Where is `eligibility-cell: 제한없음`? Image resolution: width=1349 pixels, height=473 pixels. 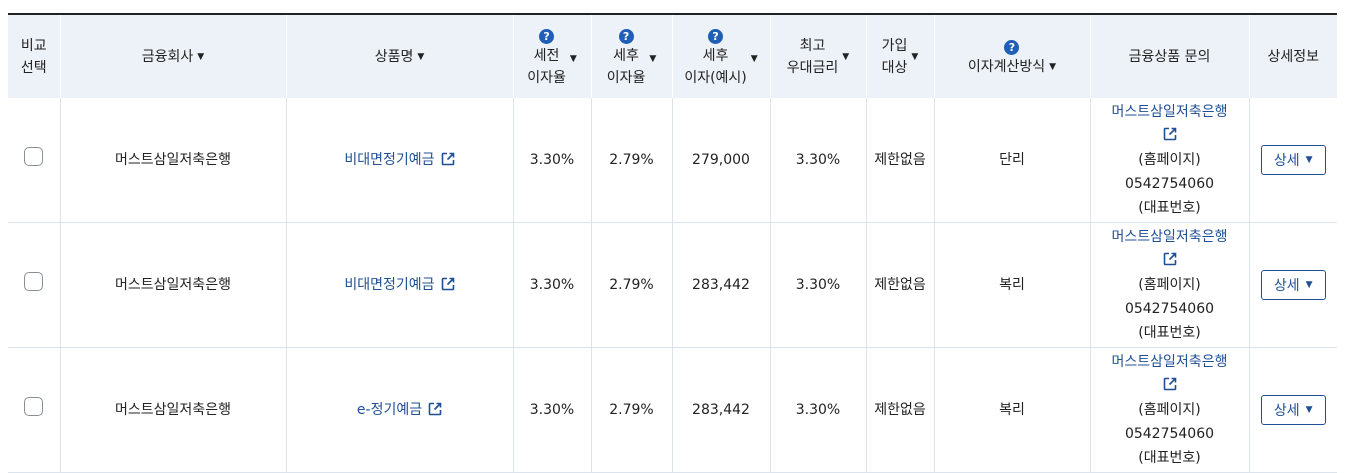 eligibility-cell: 제한없음 is located at coordinates (900, 160).